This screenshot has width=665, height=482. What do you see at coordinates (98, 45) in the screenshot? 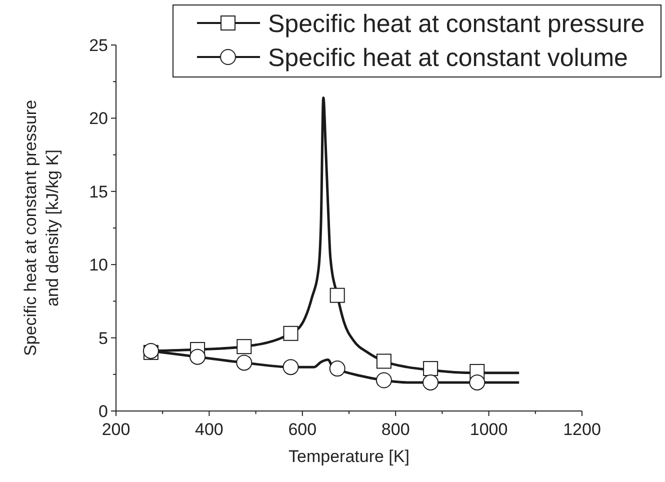
I see `y-tick-label: 25` at bounding box center [98, 45].